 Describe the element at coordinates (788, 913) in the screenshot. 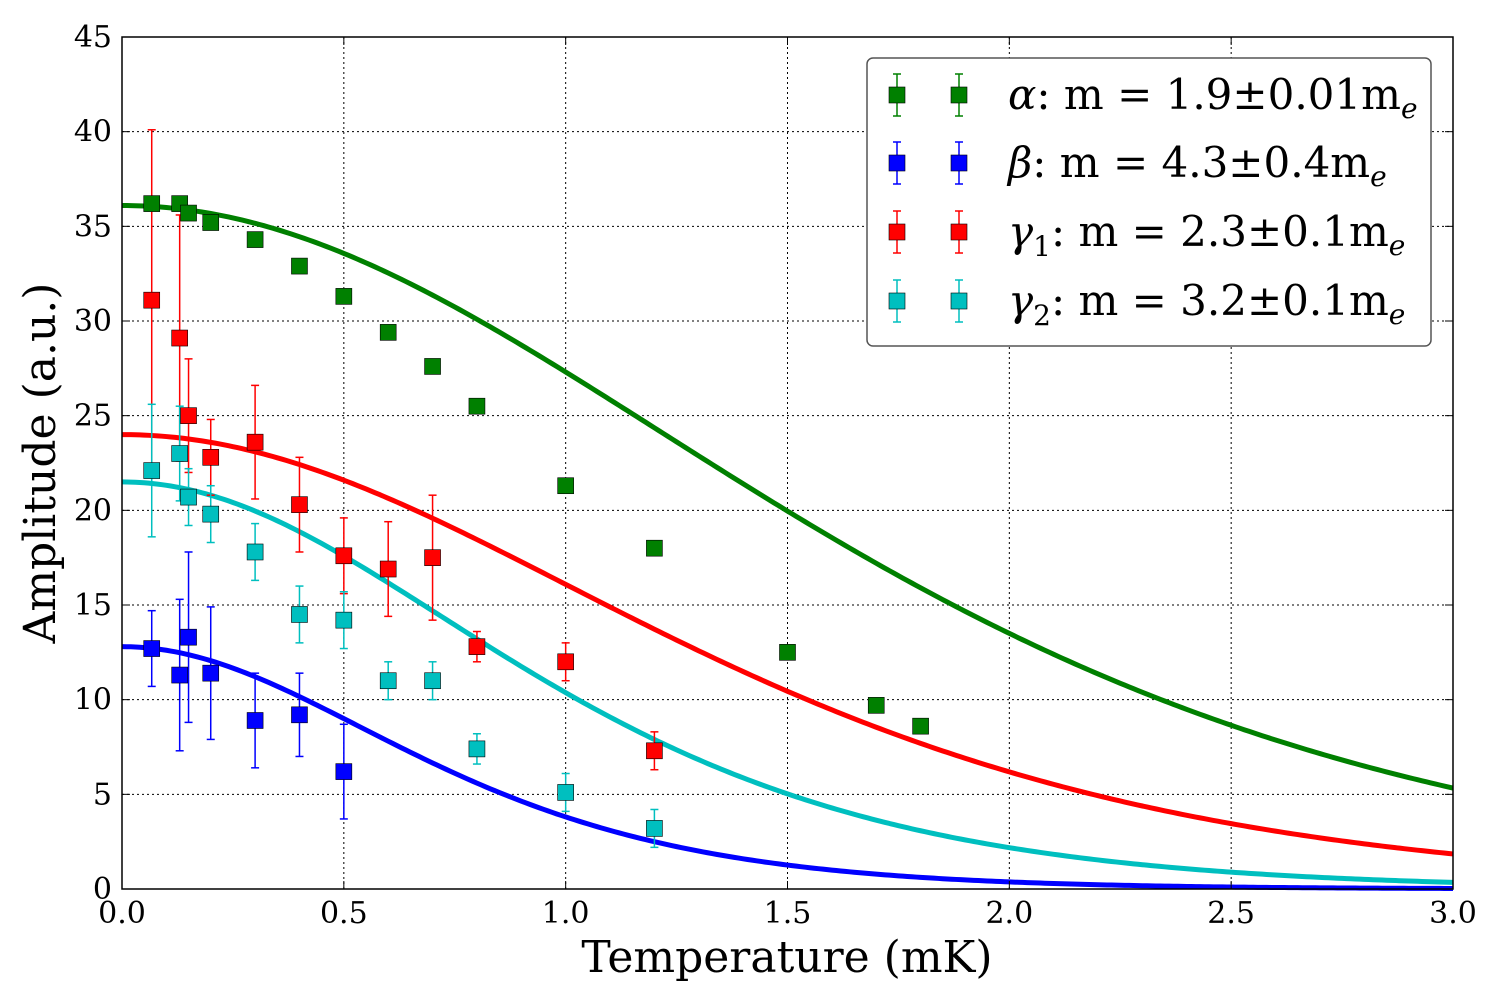

I see `x-tick-label: 1.5` at that location.